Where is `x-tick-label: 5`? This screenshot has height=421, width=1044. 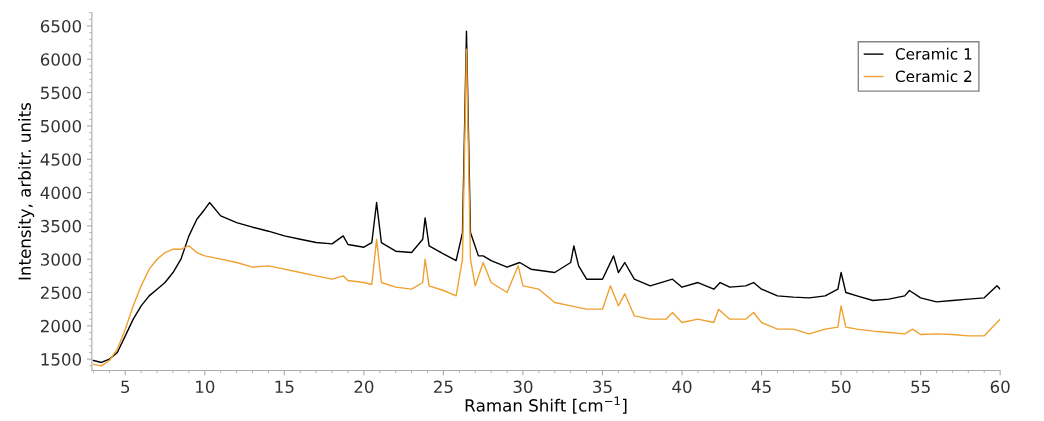 x-tick-label: 5 is located at coordinates (125, 387).